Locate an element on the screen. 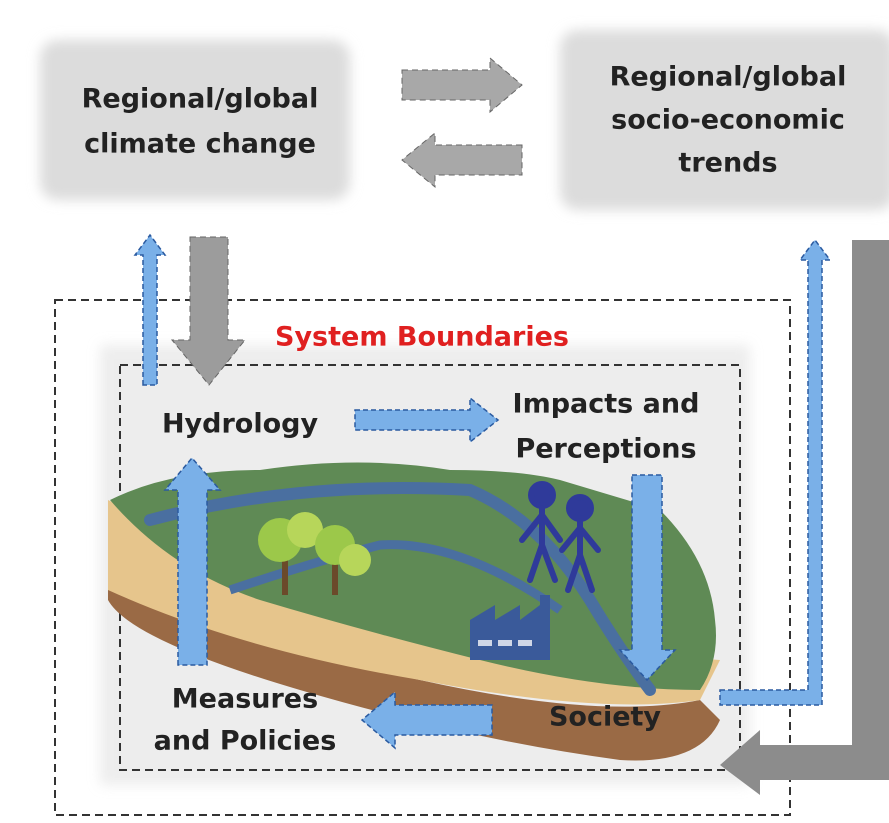 The image size is (889, 823). impacts-line: Perceptions is located at coordinates (605, 449).